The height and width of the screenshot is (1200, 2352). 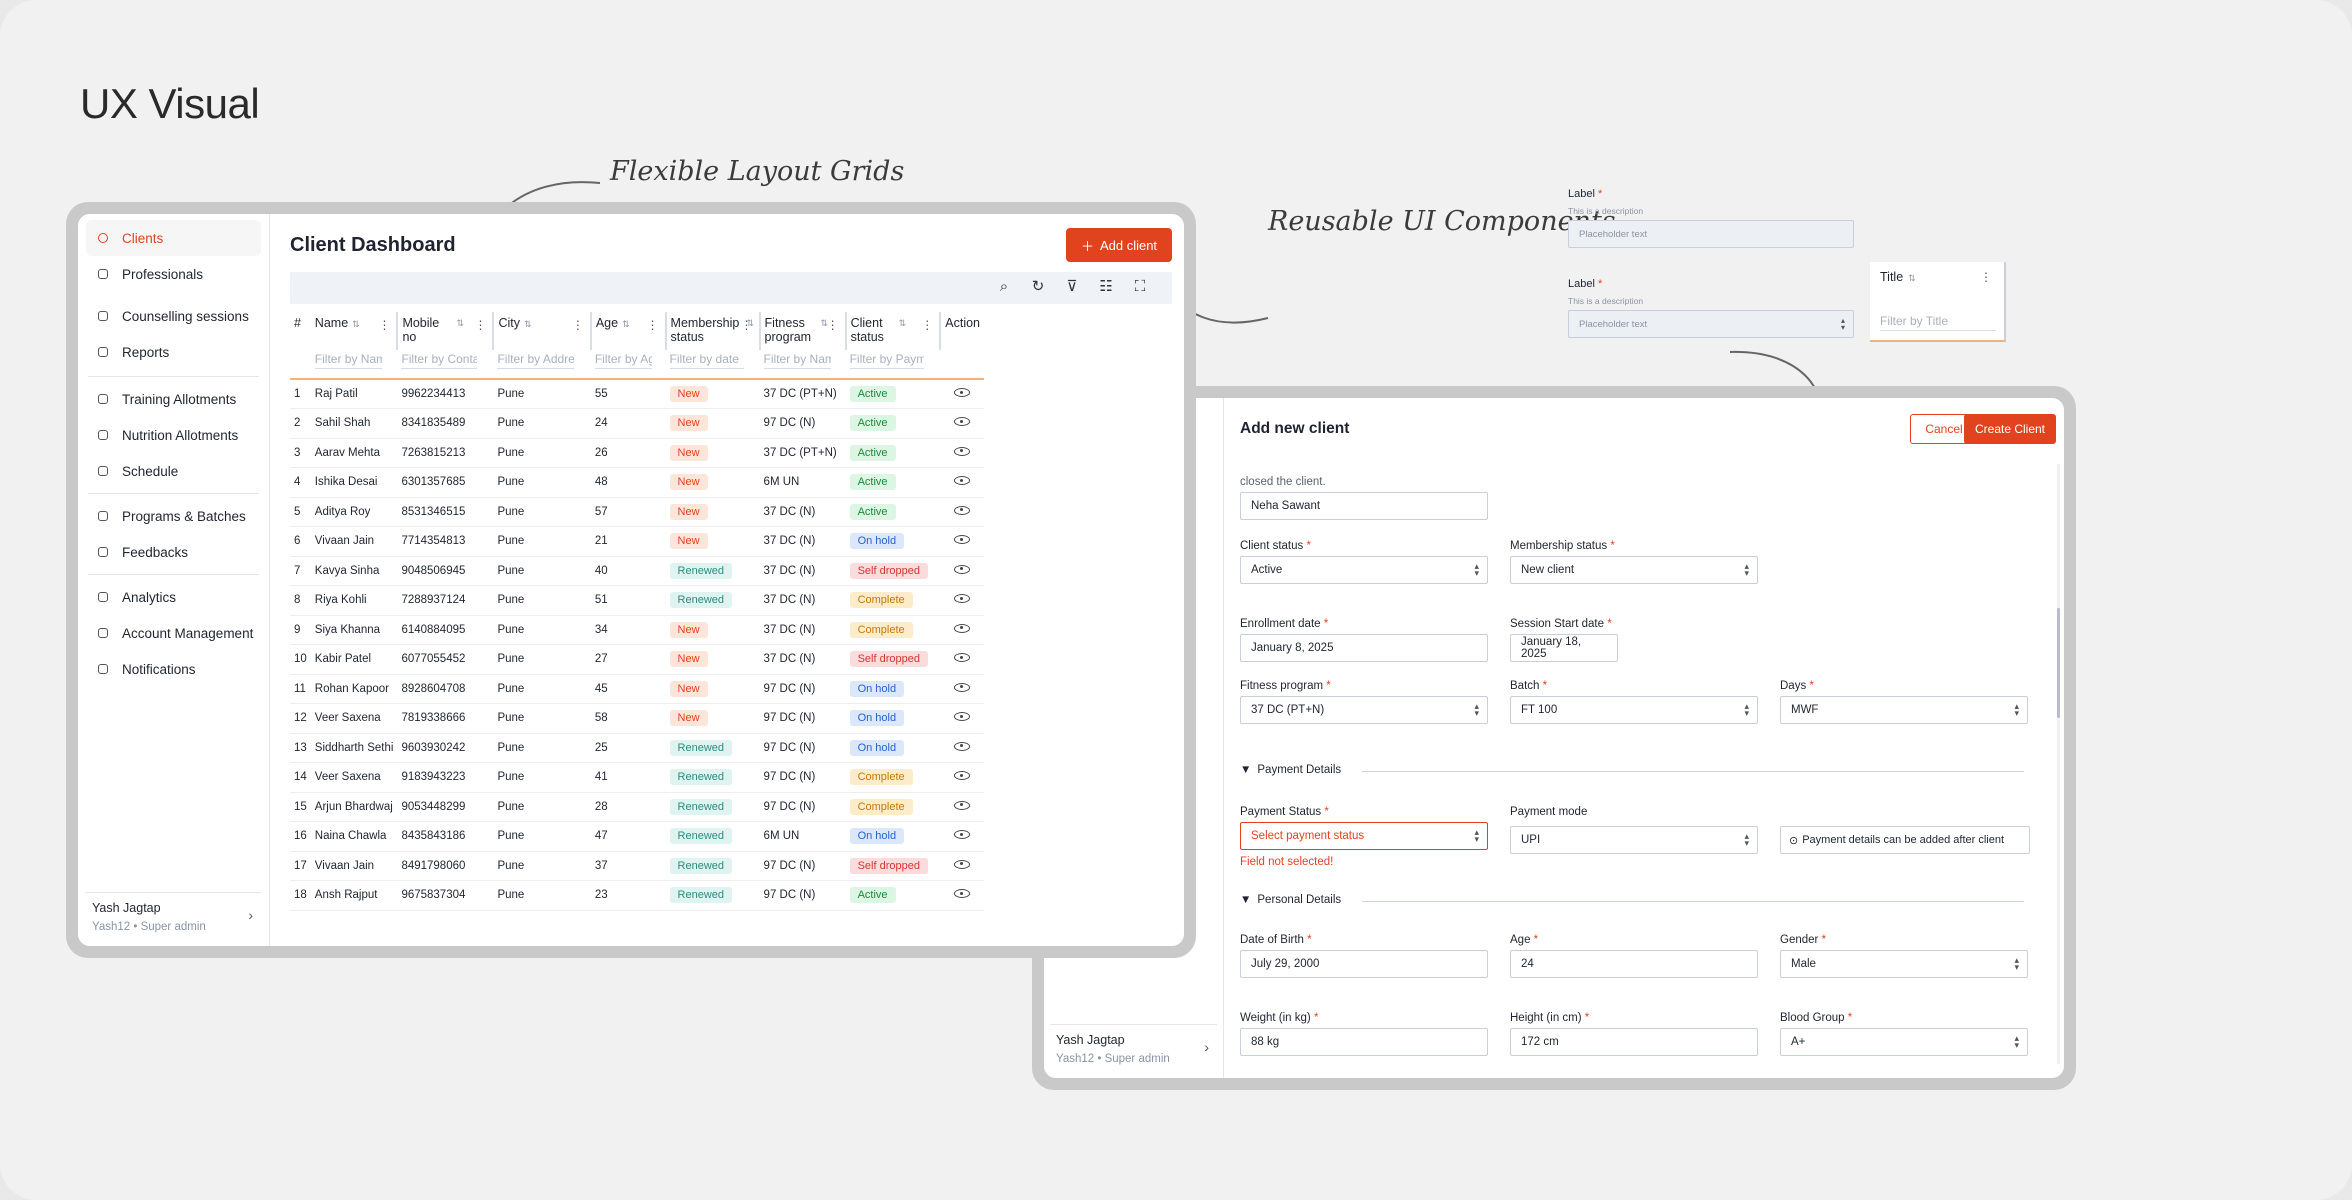 What do you see at coordinates (173, 352) in the screenshot?
I see `sidebar-item-reports: Reports` at bounding box center [173, 352].